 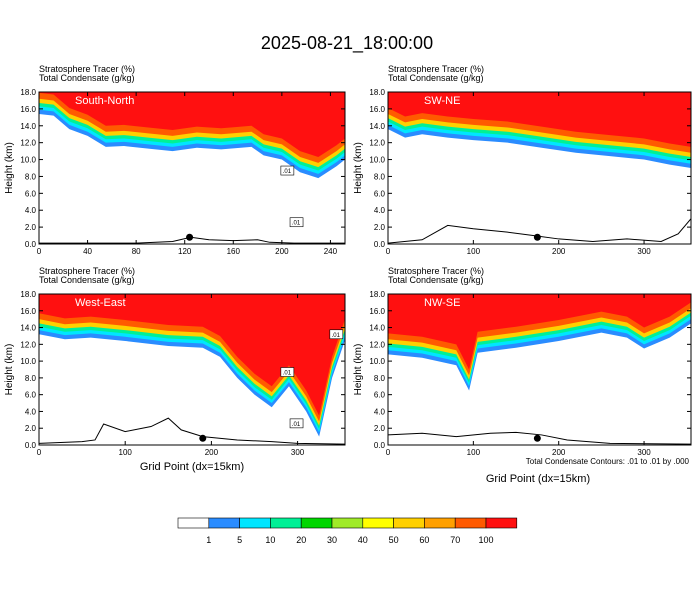 What do you see at coordinates (301, 540) in the screenshot?
I see `colorbar-label: 20` at bounding box center [301, 540].